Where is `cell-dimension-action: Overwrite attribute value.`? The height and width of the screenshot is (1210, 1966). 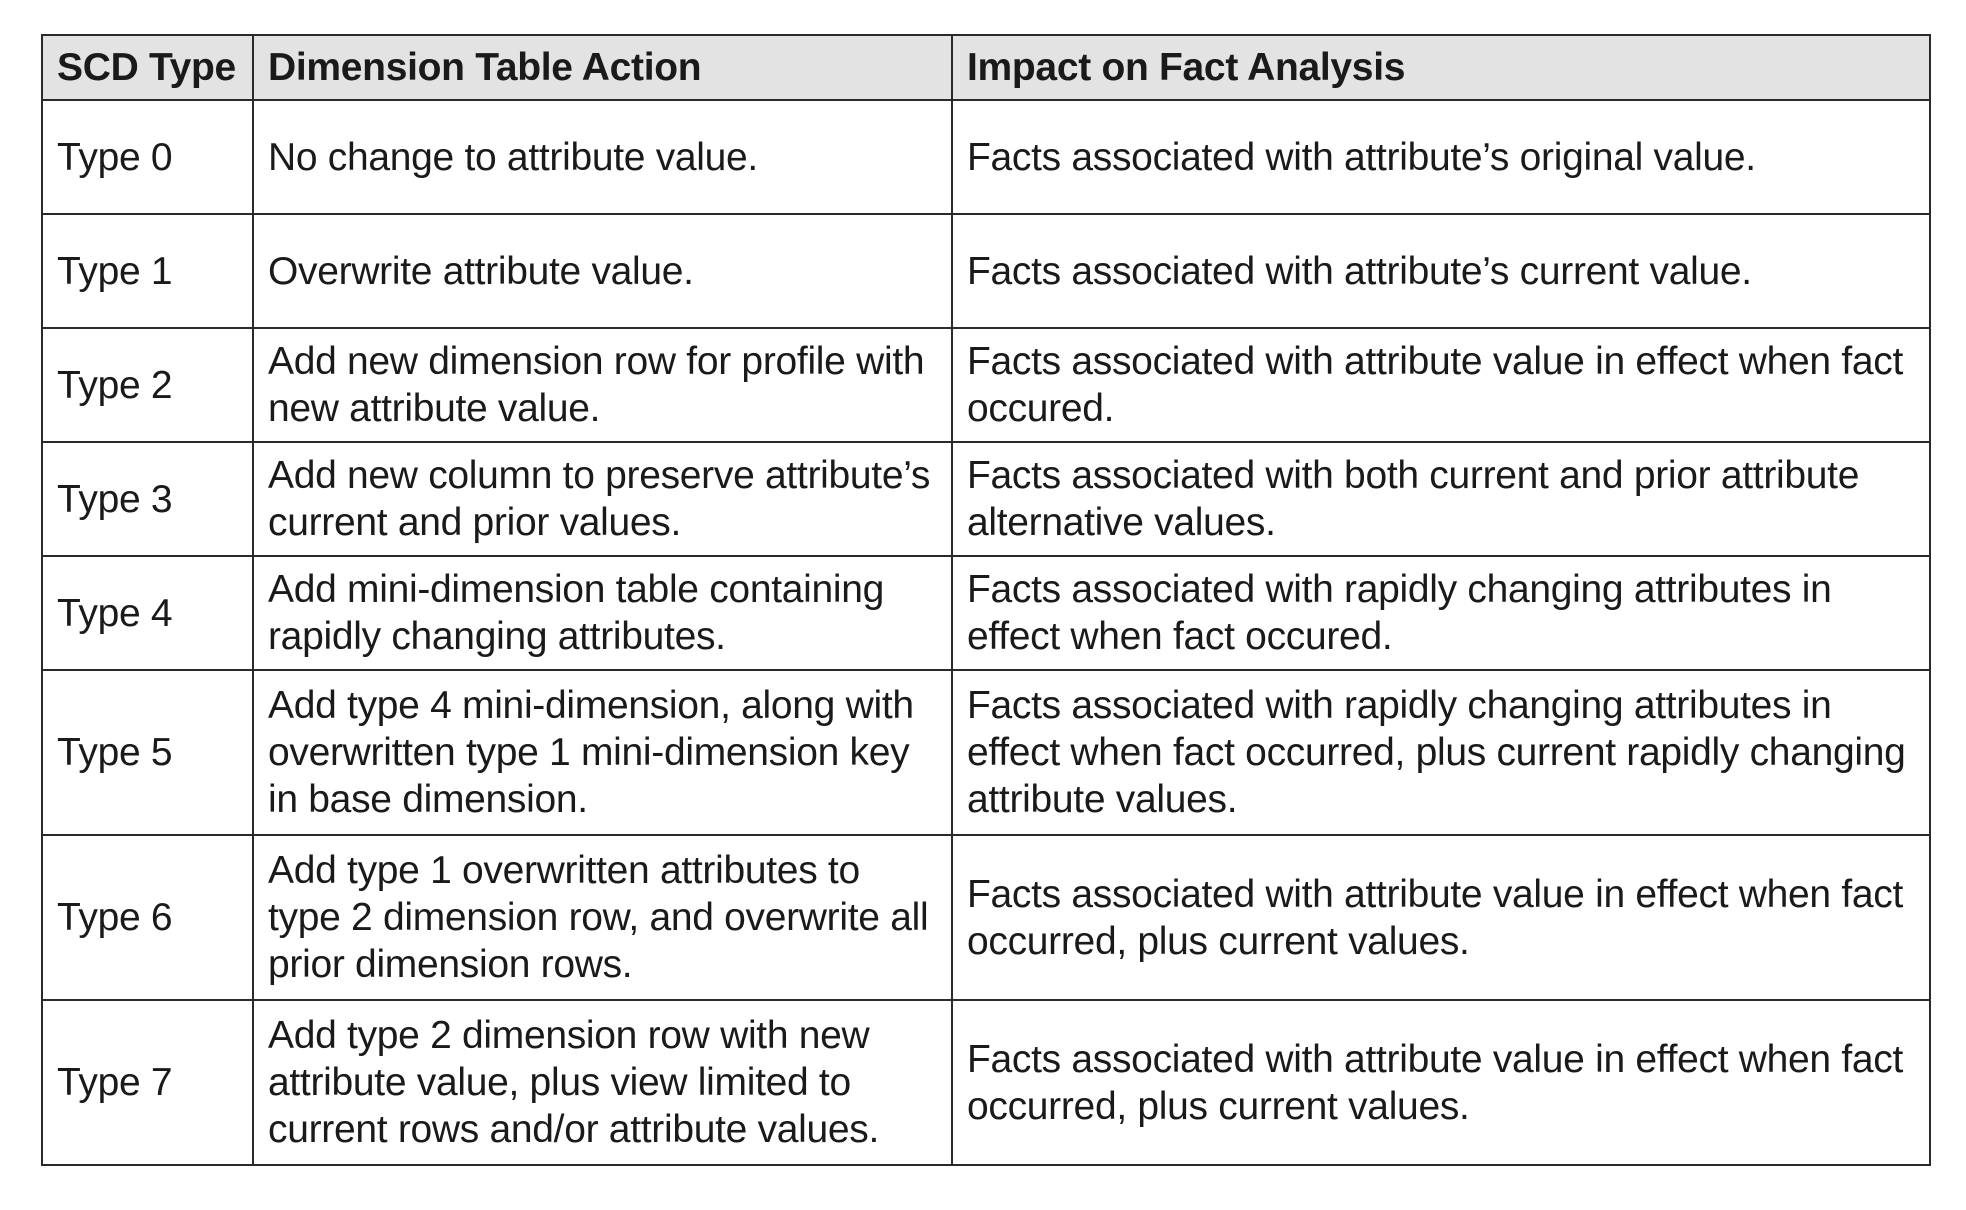 cell-dimension-action: Overwrite attribute value. is located at coordinates (602, 271).